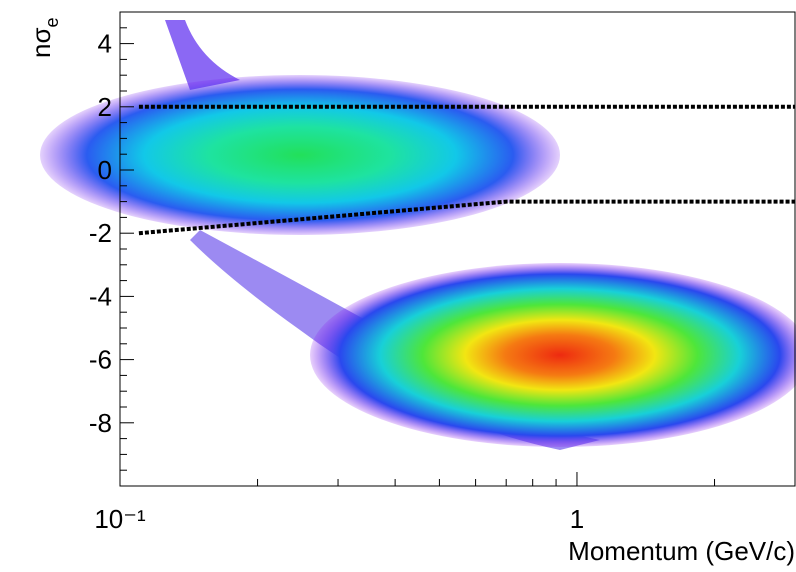 The width and height of the screenshot is (796, 572). I want to click on y-axis-label-sub: e, so click(52, 22).